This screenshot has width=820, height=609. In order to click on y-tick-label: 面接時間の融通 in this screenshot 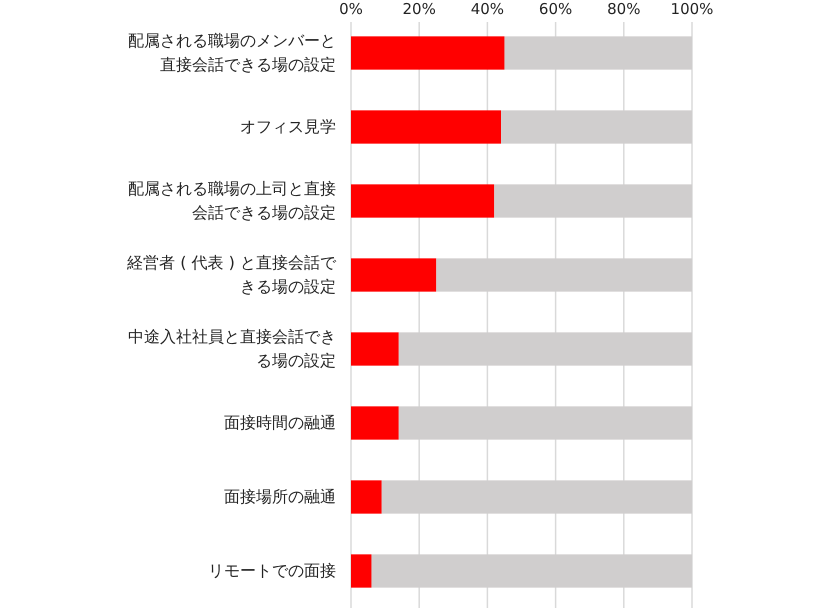, I will do `click(279, 423)`.